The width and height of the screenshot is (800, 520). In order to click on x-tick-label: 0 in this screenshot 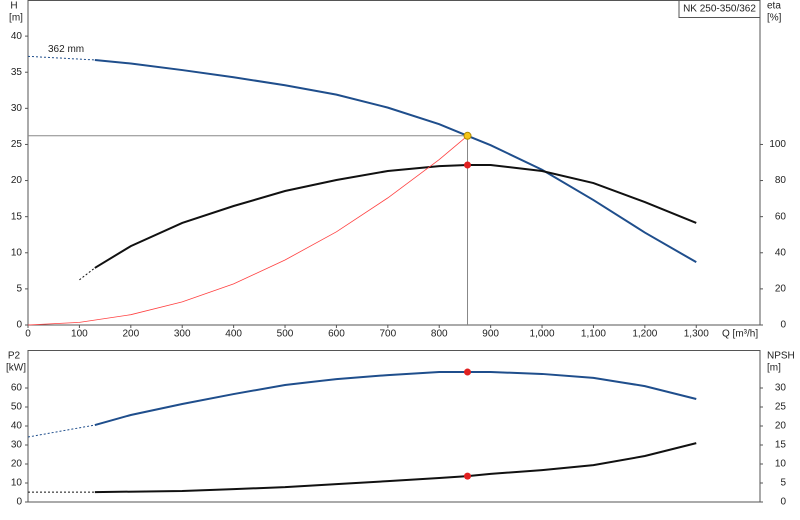, I will do `click(28, 334)`.